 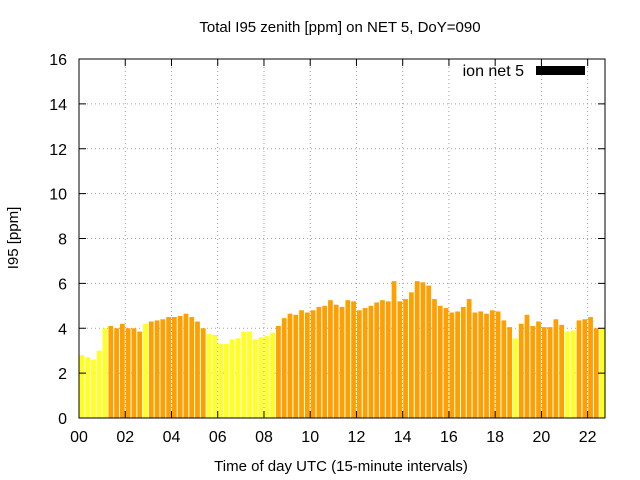 I want to click on x-tick-label: 00, so click(x=79, y=437).